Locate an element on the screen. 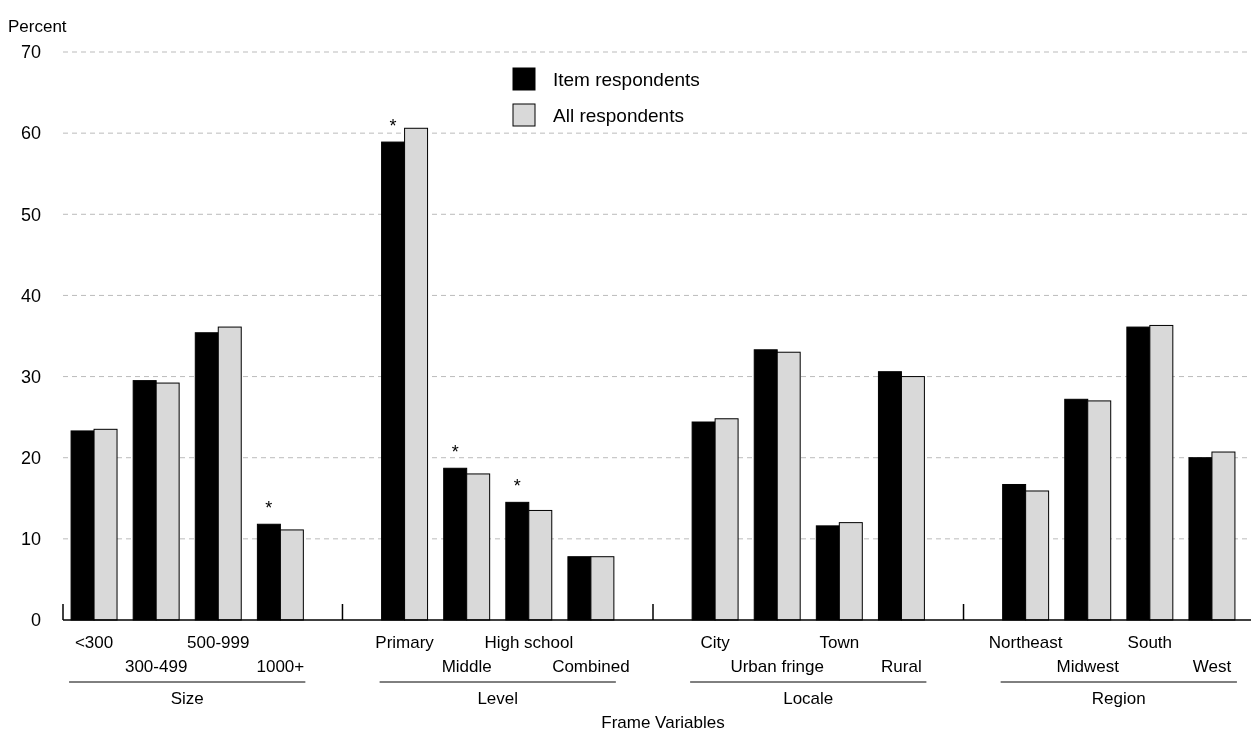 Image resolution: width=1259 pixels, height=738 pixels. x-tick-label: South is located at coordinates (1150, 642).